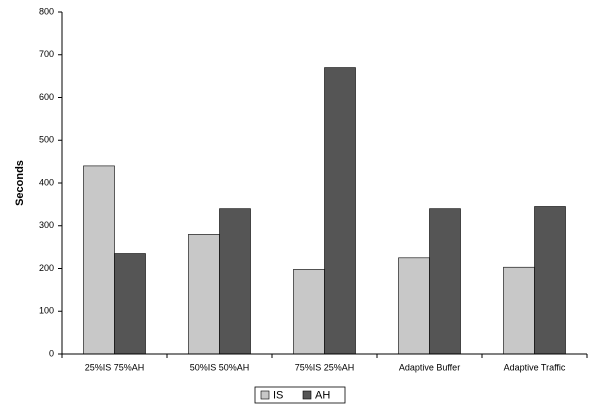 This screenshot has height=404, width=600. Describe the element at coordinates (535, 367) in the screenshot. I see `x-tick-label: Adaptive Traffic` at that location.